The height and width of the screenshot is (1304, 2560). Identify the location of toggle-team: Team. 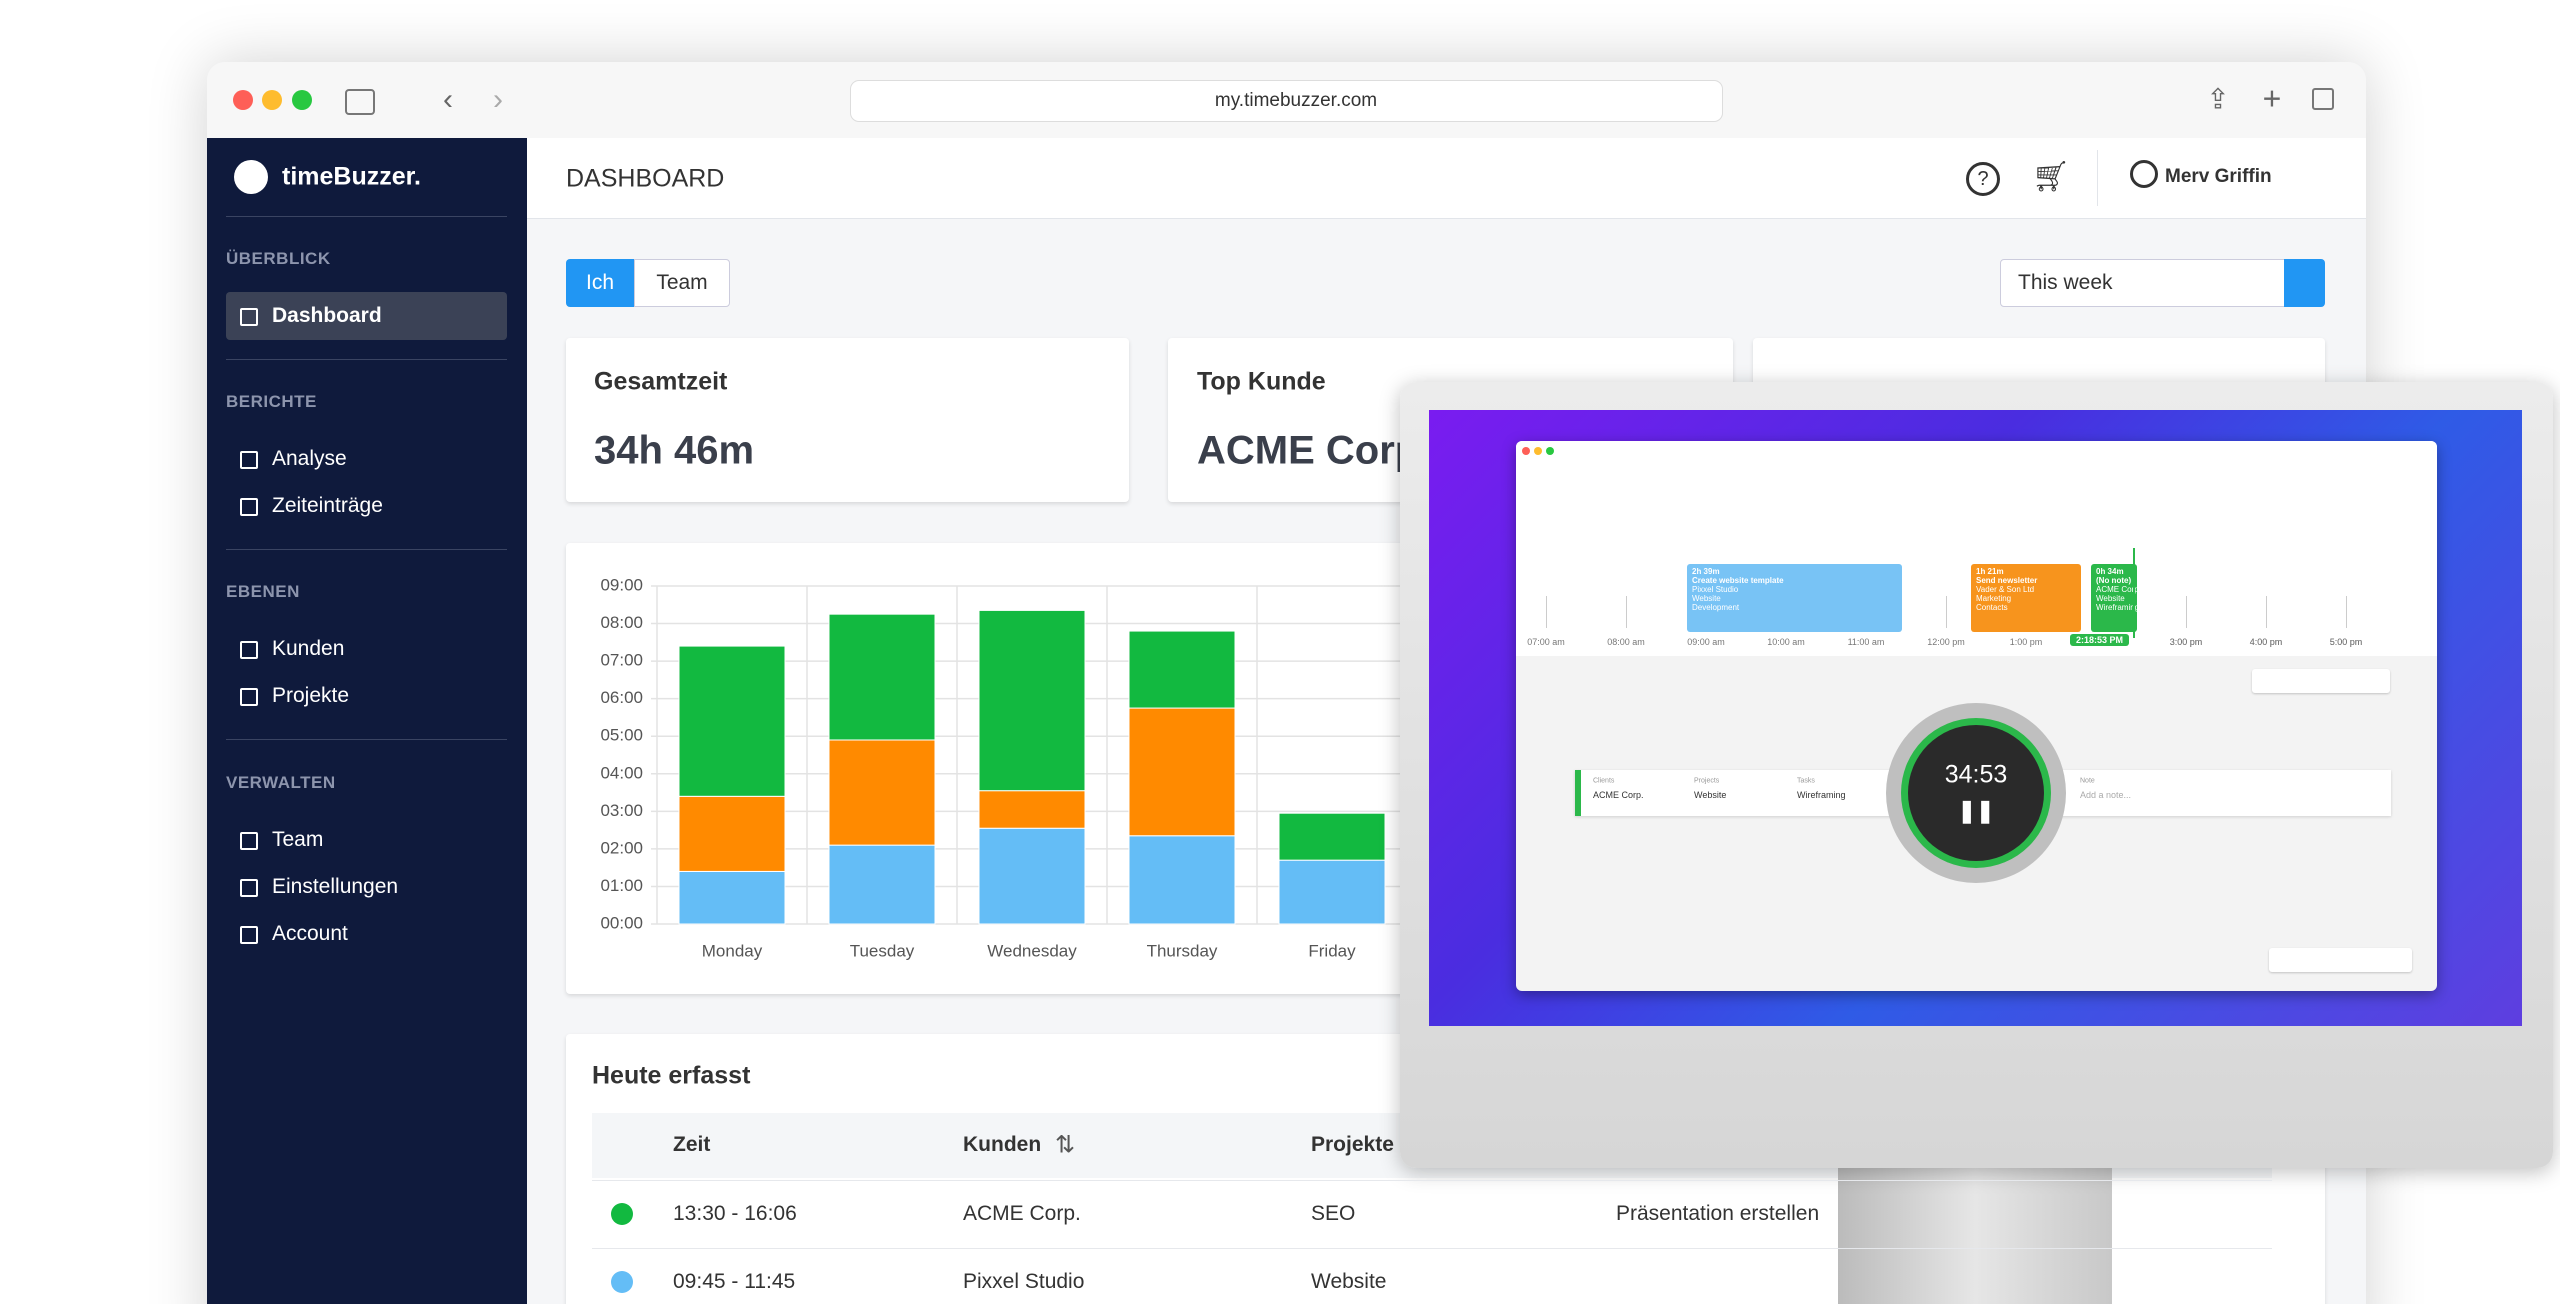
(682, 283).